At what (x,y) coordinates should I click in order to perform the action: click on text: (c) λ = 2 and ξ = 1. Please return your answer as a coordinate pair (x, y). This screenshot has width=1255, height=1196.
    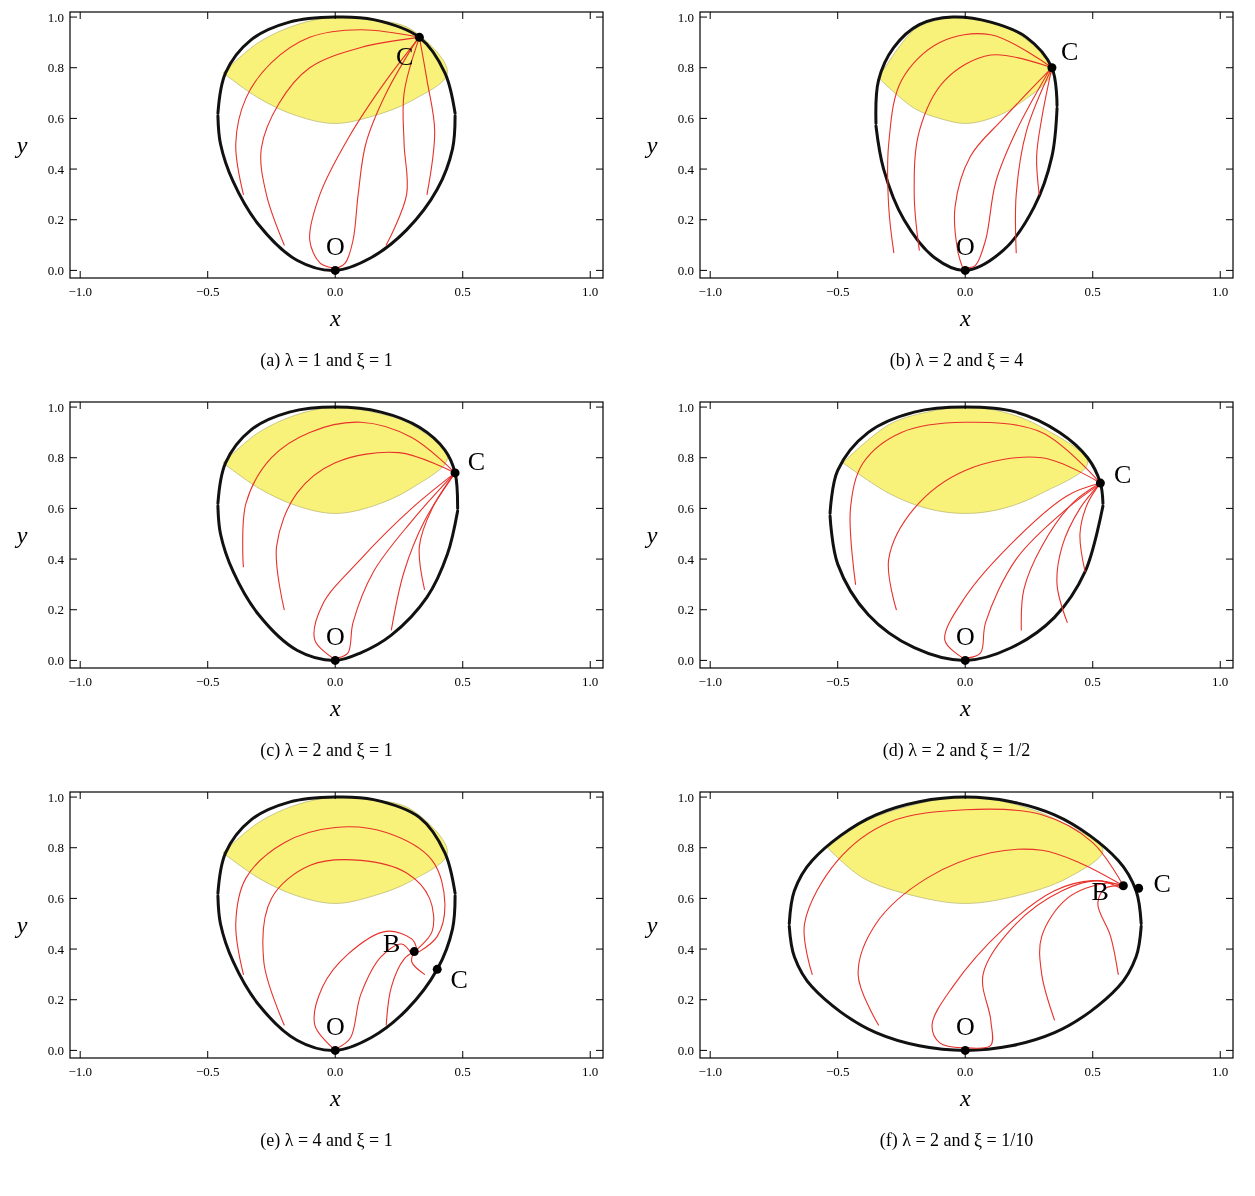
    Looking at the image, I should click on (326, 750).